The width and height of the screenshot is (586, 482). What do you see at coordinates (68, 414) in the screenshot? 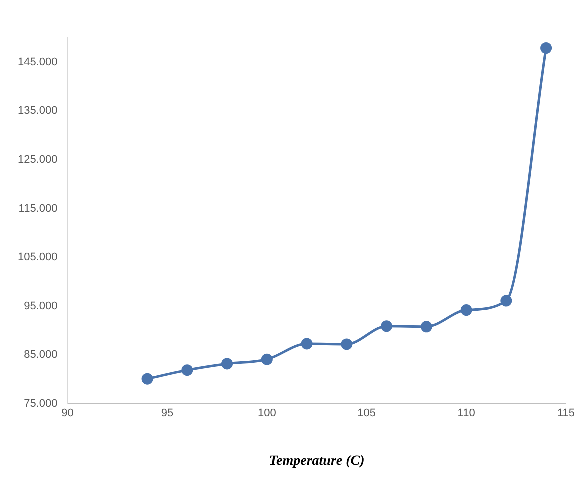
I see `x-tick-label: 90` at bounding box center [68, 414].